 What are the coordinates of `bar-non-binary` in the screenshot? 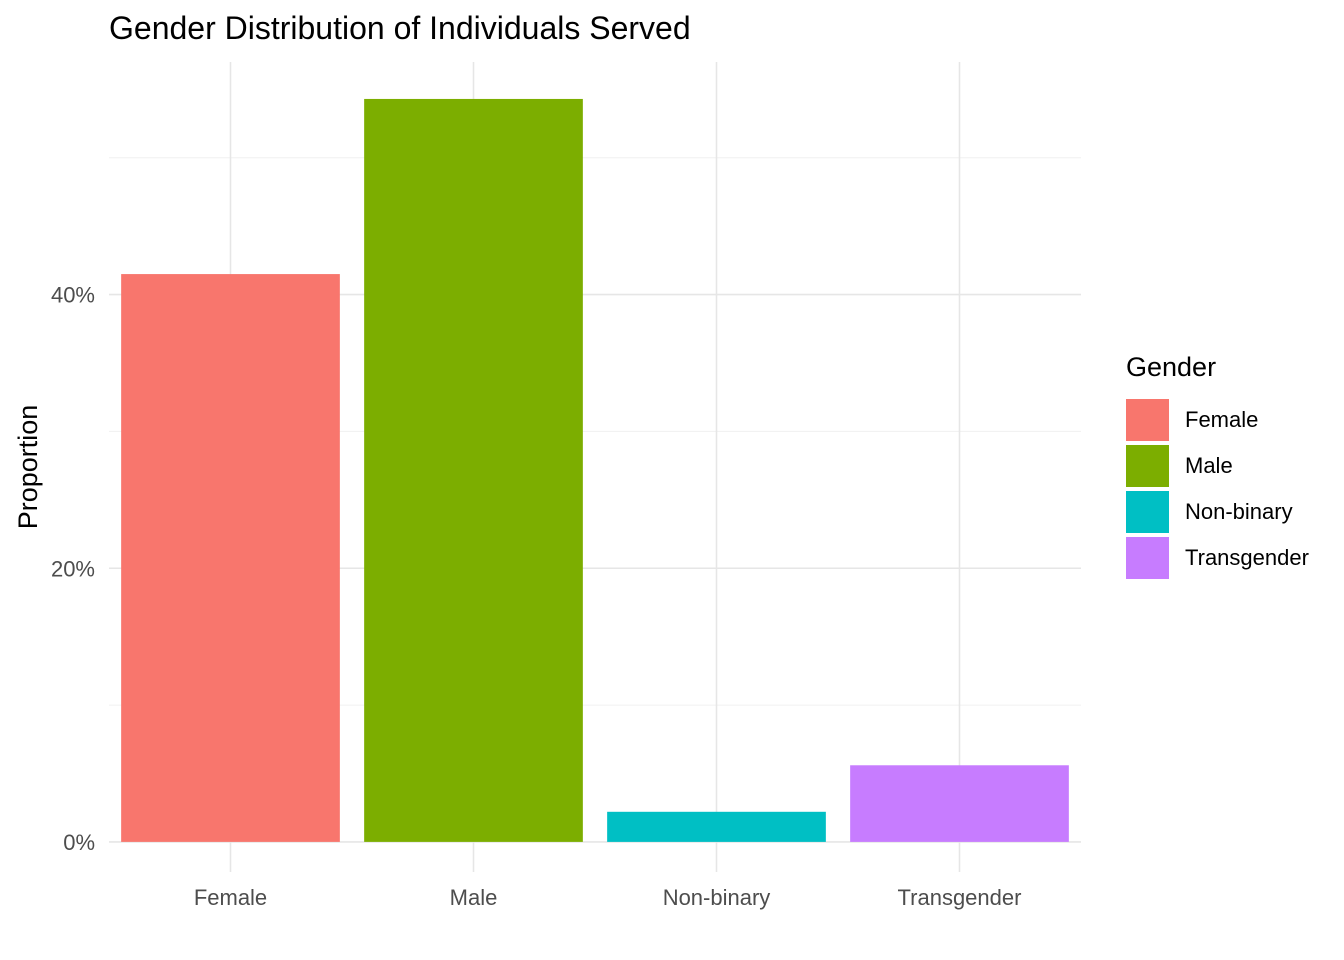 It's located at (716, 826).